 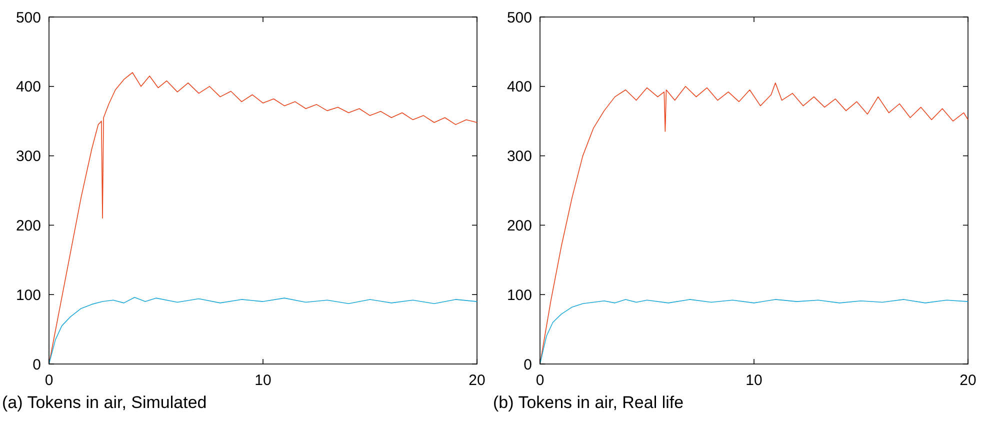 What do you see at coordinates (104, 402) in the screenshot?
I see `text: (a) Tokens in air, Simulated` at bounding box center [104, 402].